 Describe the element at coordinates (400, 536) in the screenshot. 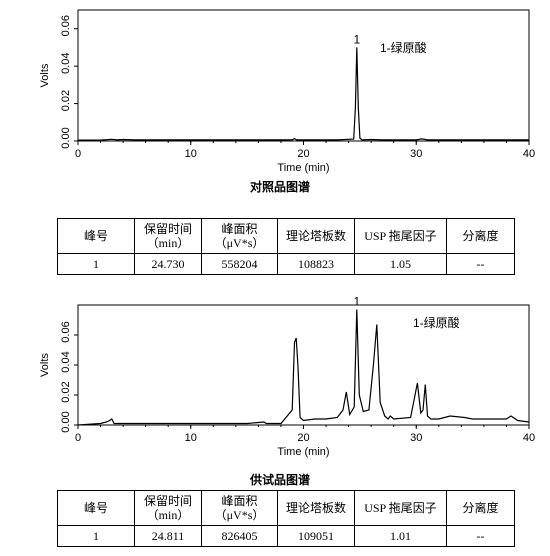

I see `cell-usp-tailing: 1.01` at that location.